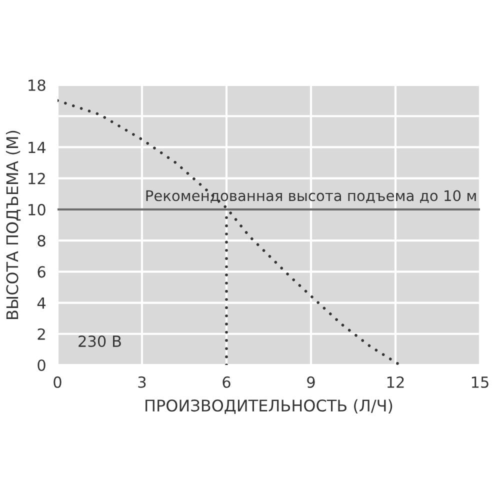 The image size is (500, 500). What do you see at coordinates (37, 85) in the screenshot?
I see `y-tick-label: 18` at bounding box center [37, 85].